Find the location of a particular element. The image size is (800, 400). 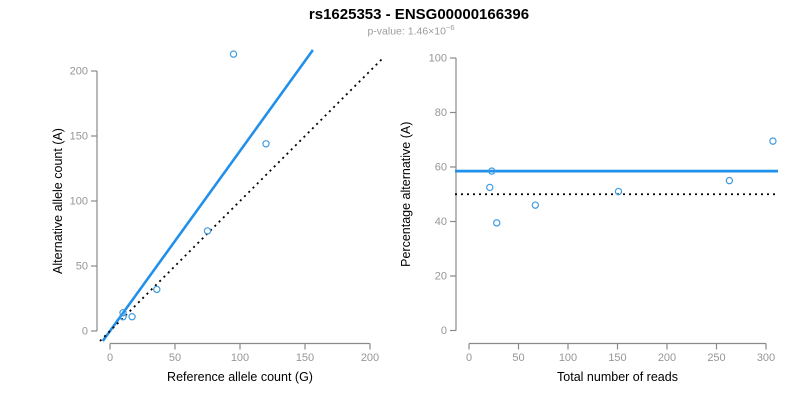

y-tick-label: 40 is located at coordinates (441, 222).